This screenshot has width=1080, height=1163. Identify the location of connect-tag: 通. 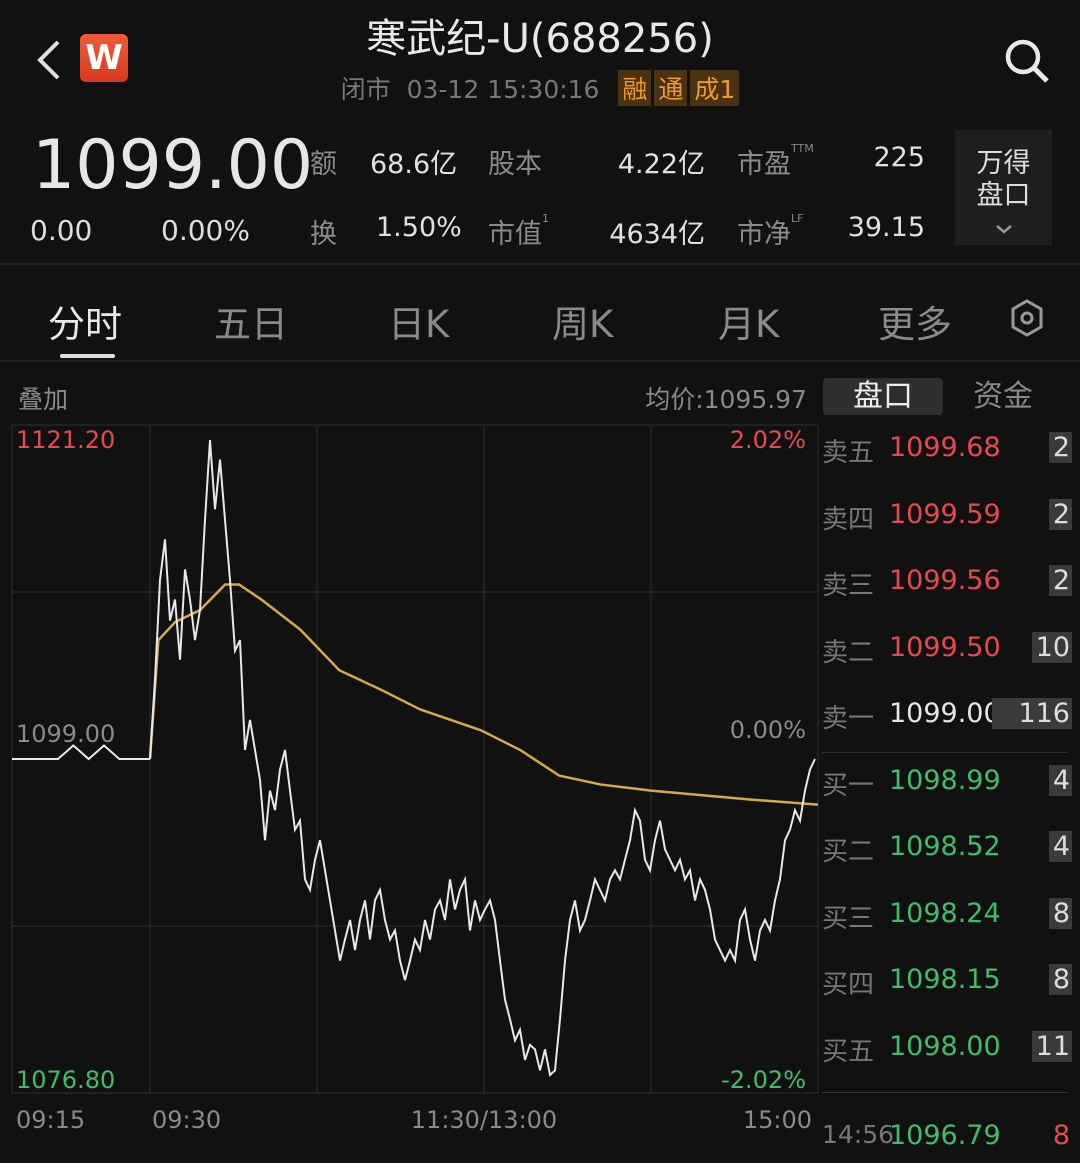
(671, 88).